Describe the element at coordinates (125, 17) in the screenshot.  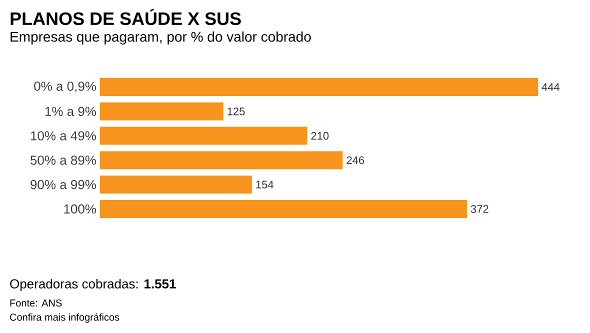
I see `chart-title: PLANOS DE SAÚDE X SUS` at that location.